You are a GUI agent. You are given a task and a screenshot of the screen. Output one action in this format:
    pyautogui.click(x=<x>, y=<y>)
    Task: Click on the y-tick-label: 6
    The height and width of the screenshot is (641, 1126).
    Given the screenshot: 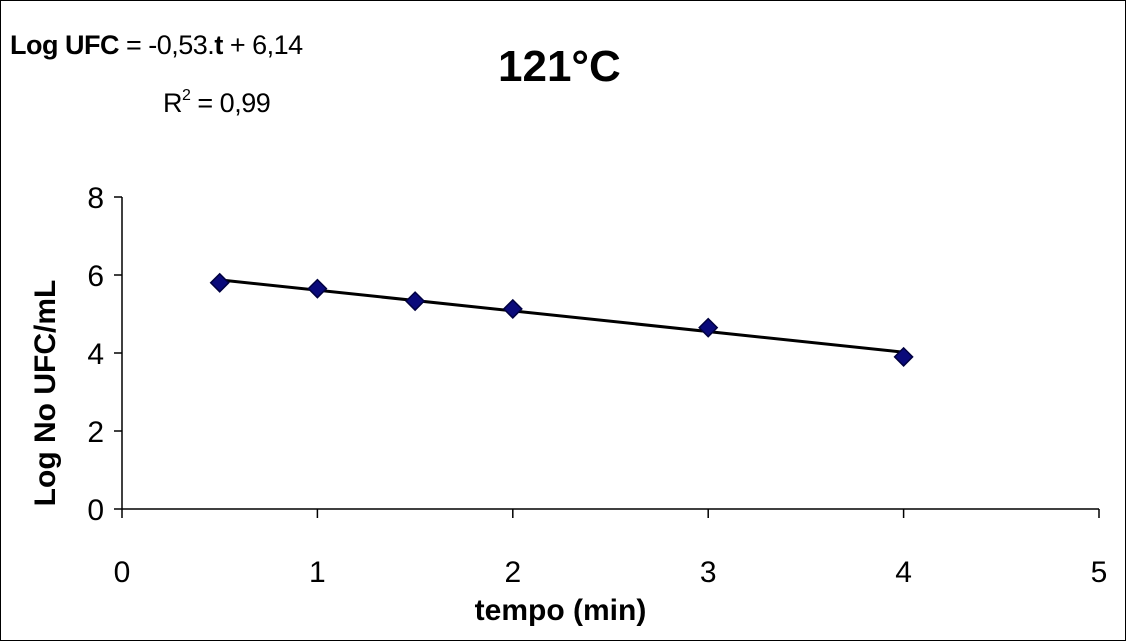 What is the action you would take?
    pyautogui.click(x=95, y=276)
    